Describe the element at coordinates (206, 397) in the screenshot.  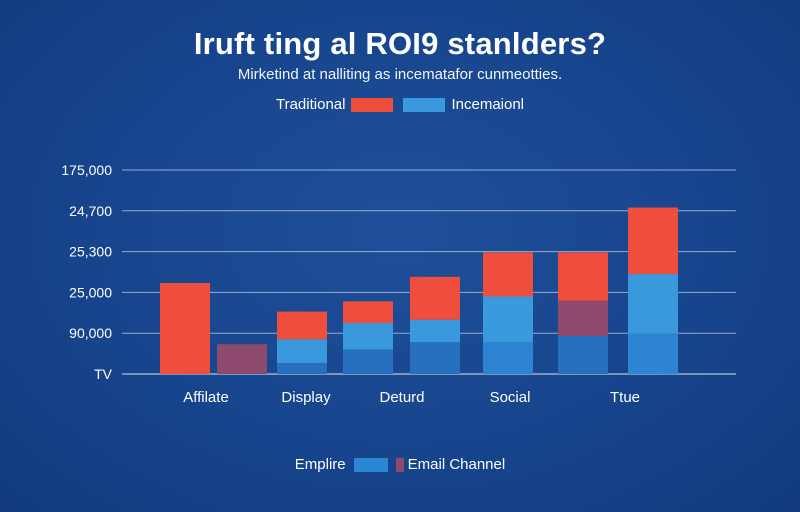
I see `x-tick-label: Affilate` at that location.